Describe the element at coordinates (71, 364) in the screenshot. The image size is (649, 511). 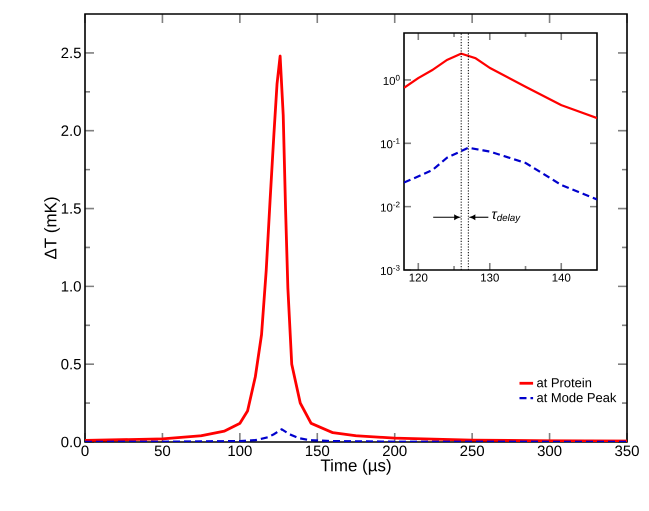
I see `y-tick-label: 0.5` at that location.